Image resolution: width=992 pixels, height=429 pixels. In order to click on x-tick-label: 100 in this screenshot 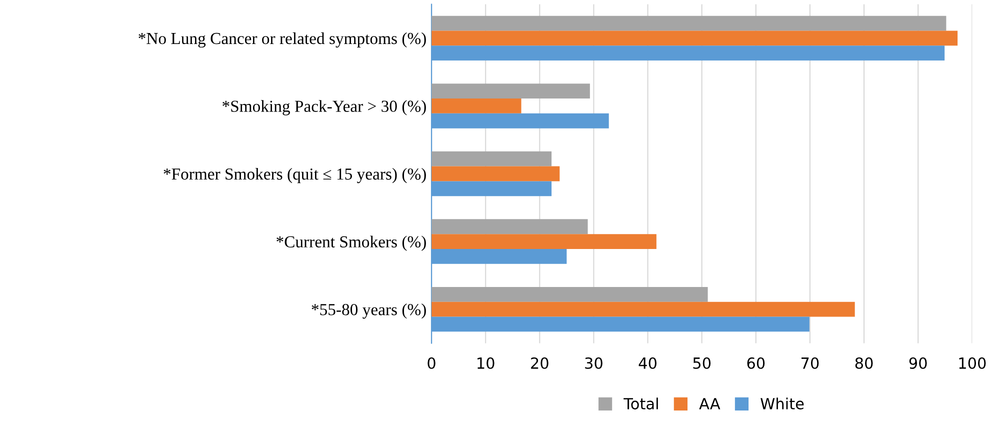, I will do `click(972, 363)`.